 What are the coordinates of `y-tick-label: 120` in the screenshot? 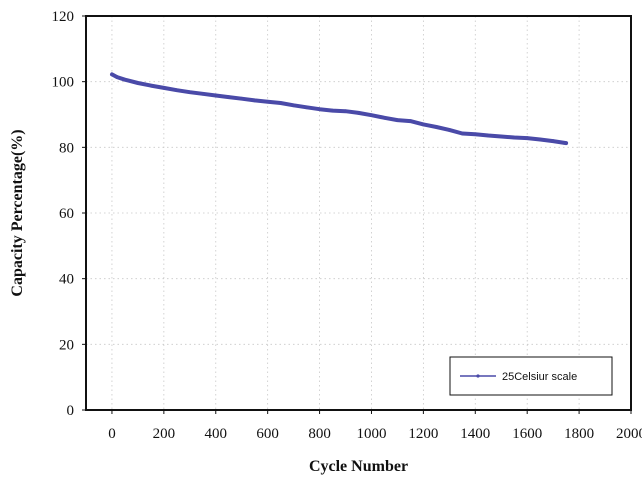 It's located at (63, 17).